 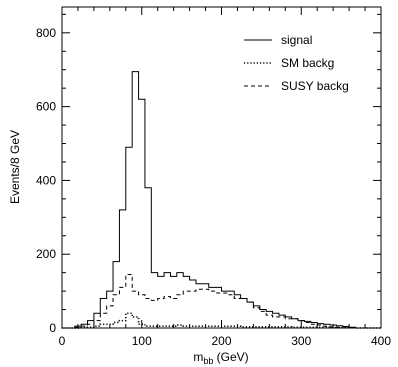 What do you see at coordinates (46, 33) in the screenshot?
I see `y-tick-label: 800` at bounding box center [46, 33].